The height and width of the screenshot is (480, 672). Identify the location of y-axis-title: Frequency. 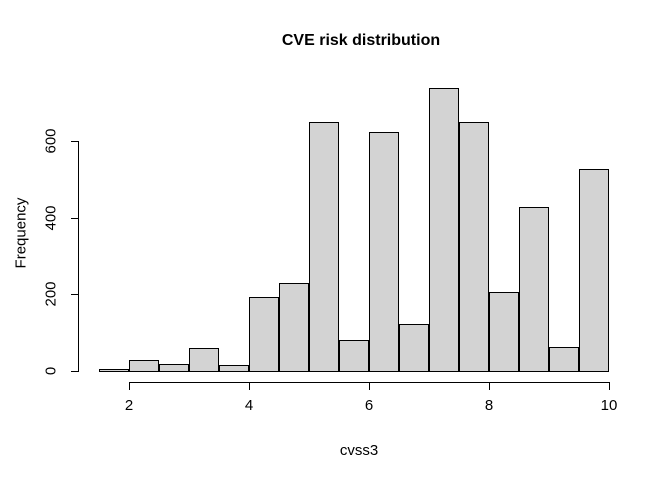
(21, 233).